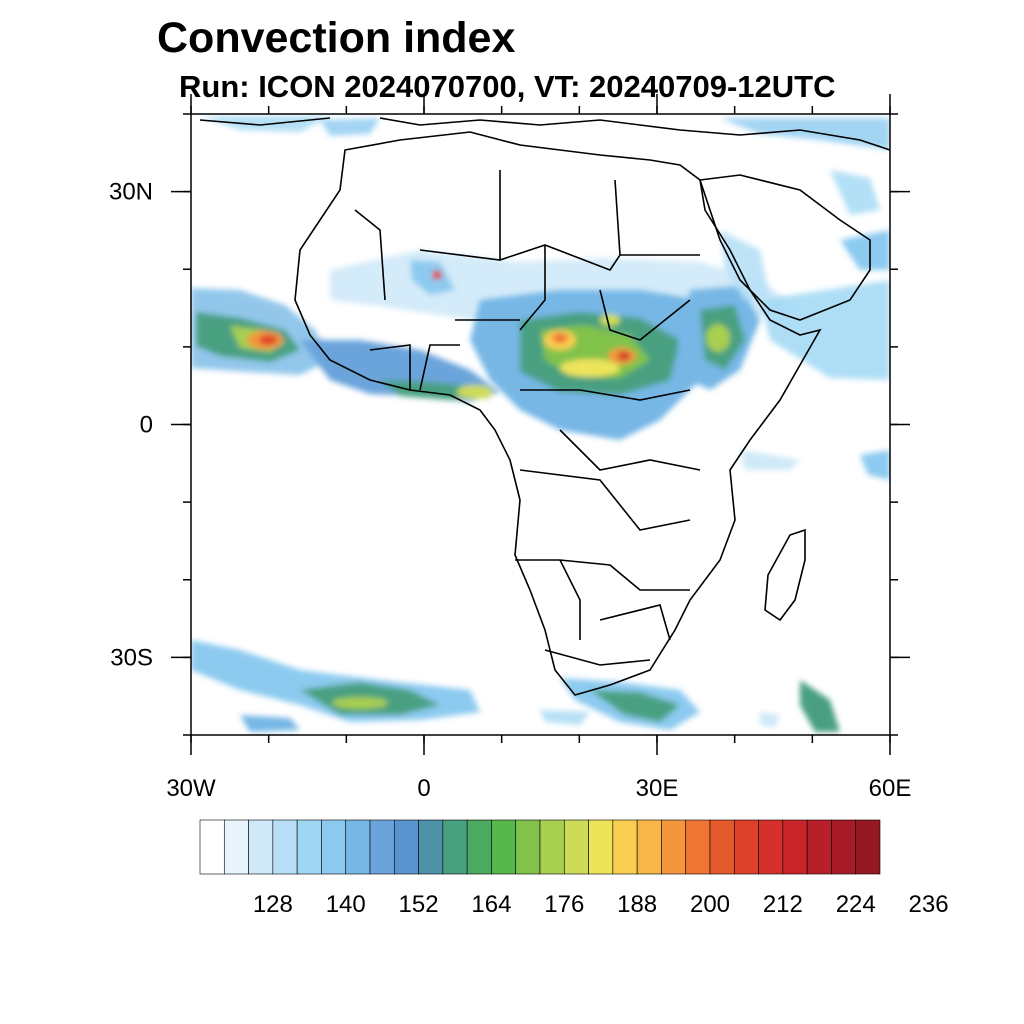 This screenshot has height=1024, width=1024. Describe the element at coordinates (595, 365) in the screenshot. I see `region-central-africa` at that location.